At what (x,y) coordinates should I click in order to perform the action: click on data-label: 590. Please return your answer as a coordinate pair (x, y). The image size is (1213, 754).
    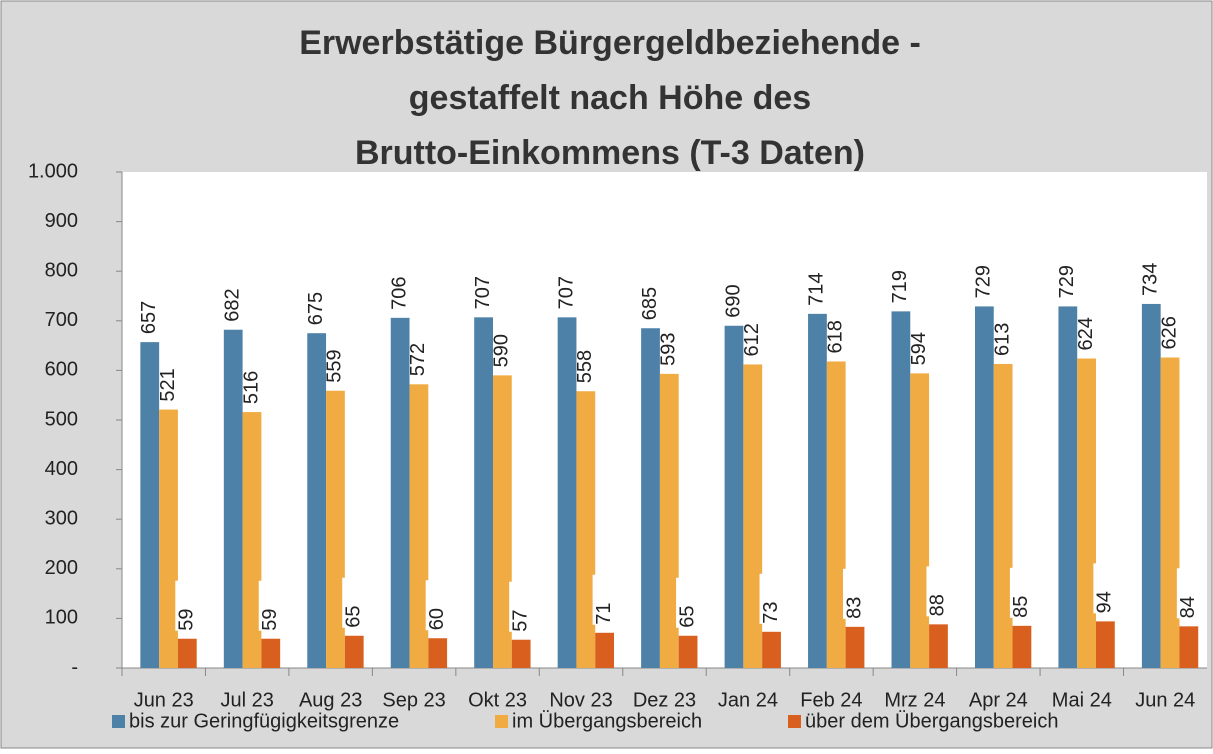
    Looking at the image, I should click on (502, 350).